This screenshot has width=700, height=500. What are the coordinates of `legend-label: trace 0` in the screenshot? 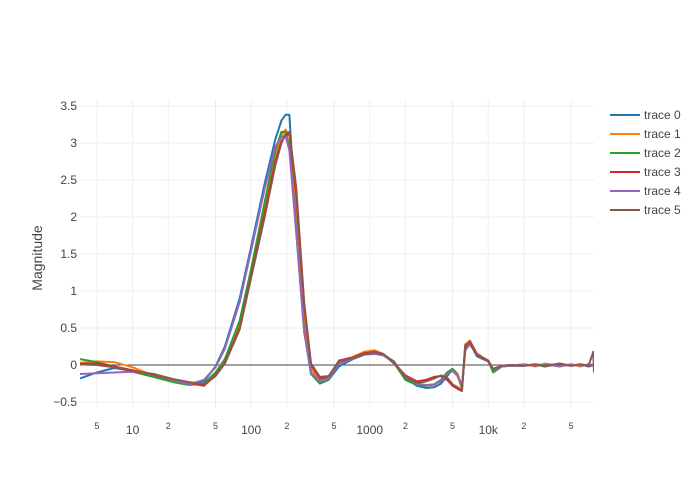 It's located at (662, 115).